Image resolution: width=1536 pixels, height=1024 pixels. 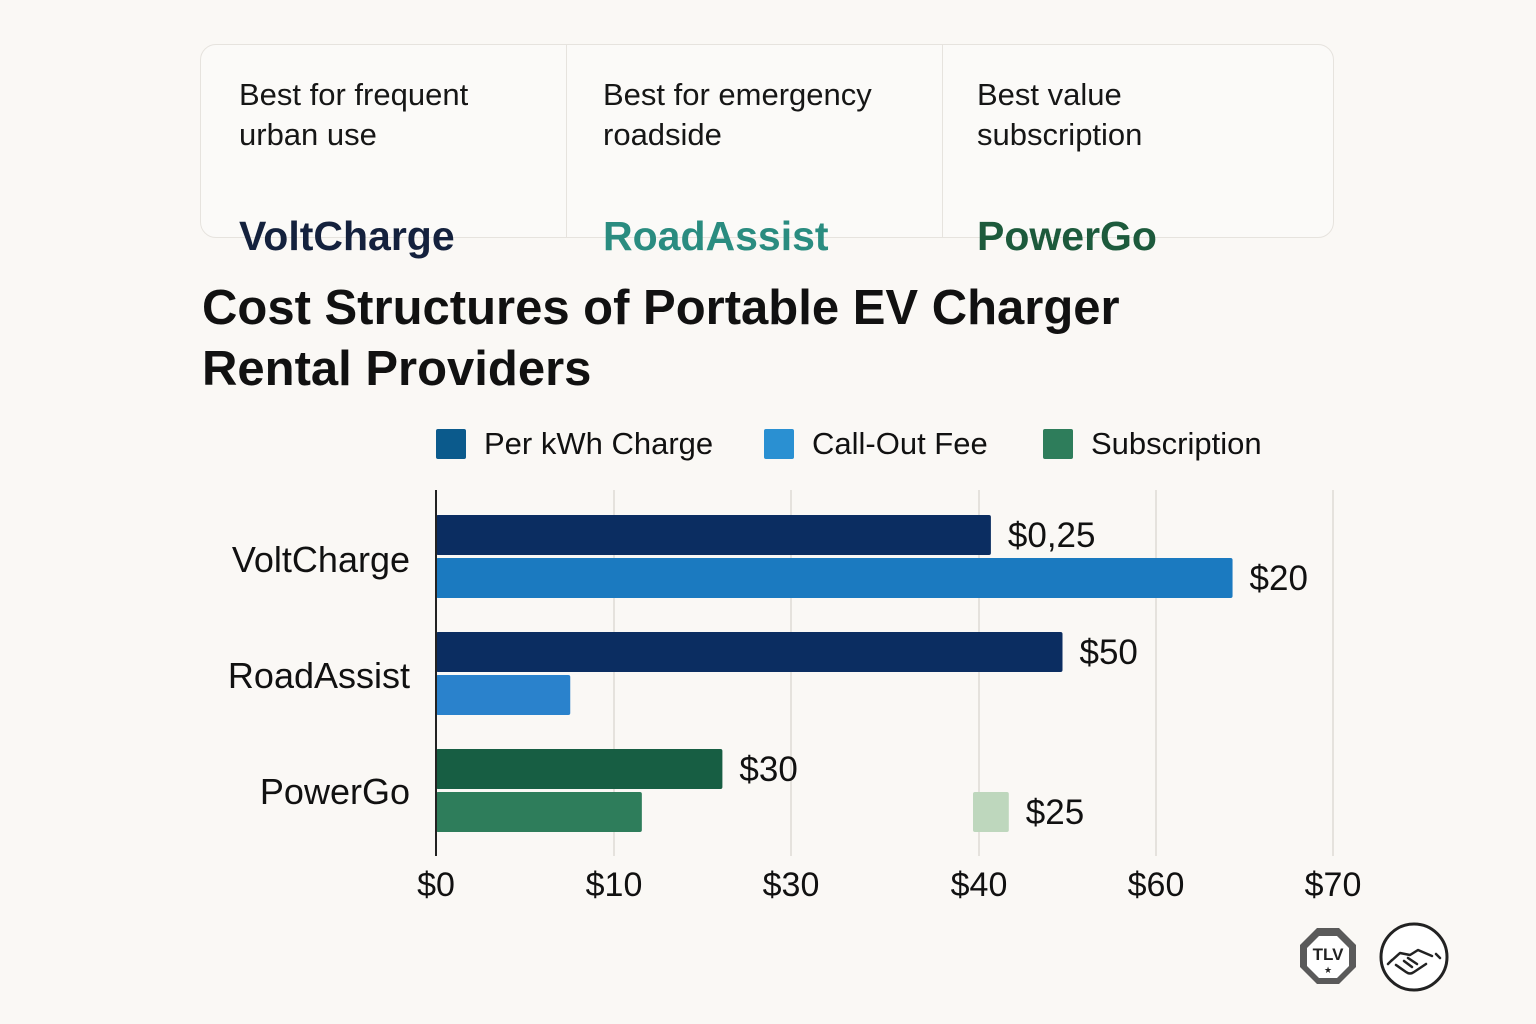 What do you see at coordinates (353, 115) in the screenshot?
I see `card-description: Best for frequent urban use` at bounding box center [353, 115].